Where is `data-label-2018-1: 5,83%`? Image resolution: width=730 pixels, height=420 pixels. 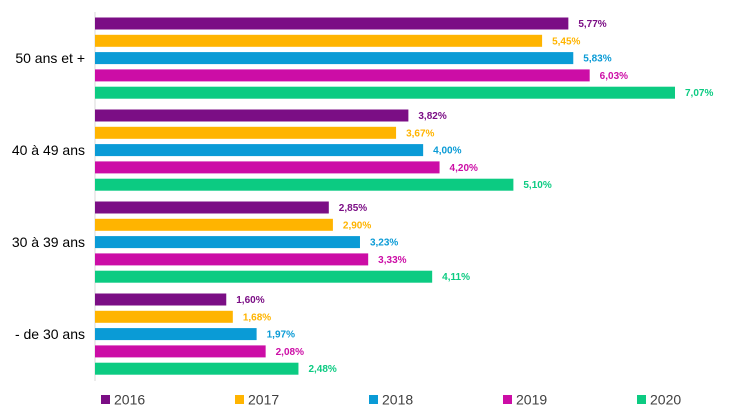 data-label-2018-1: 5,83% is located at coordinates (597, 59).